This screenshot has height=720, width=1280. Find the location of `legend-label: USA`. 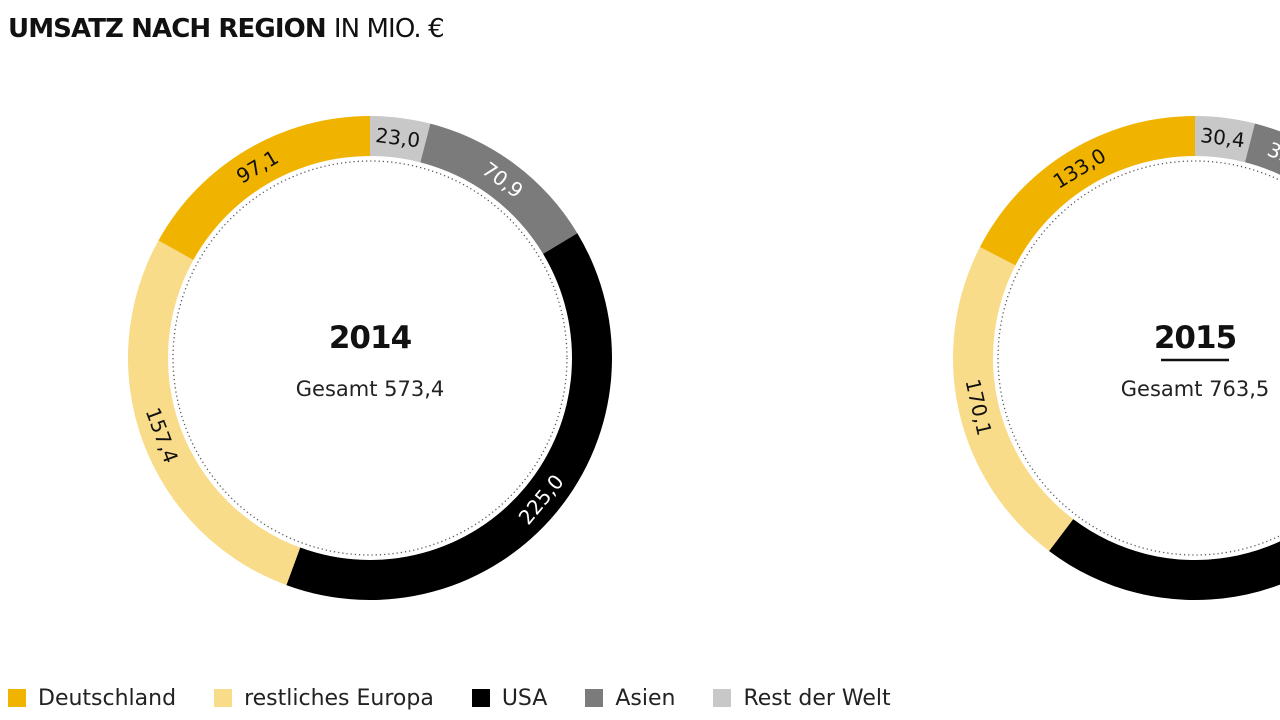

legend-label: USA is located at coordinates (524, 698).